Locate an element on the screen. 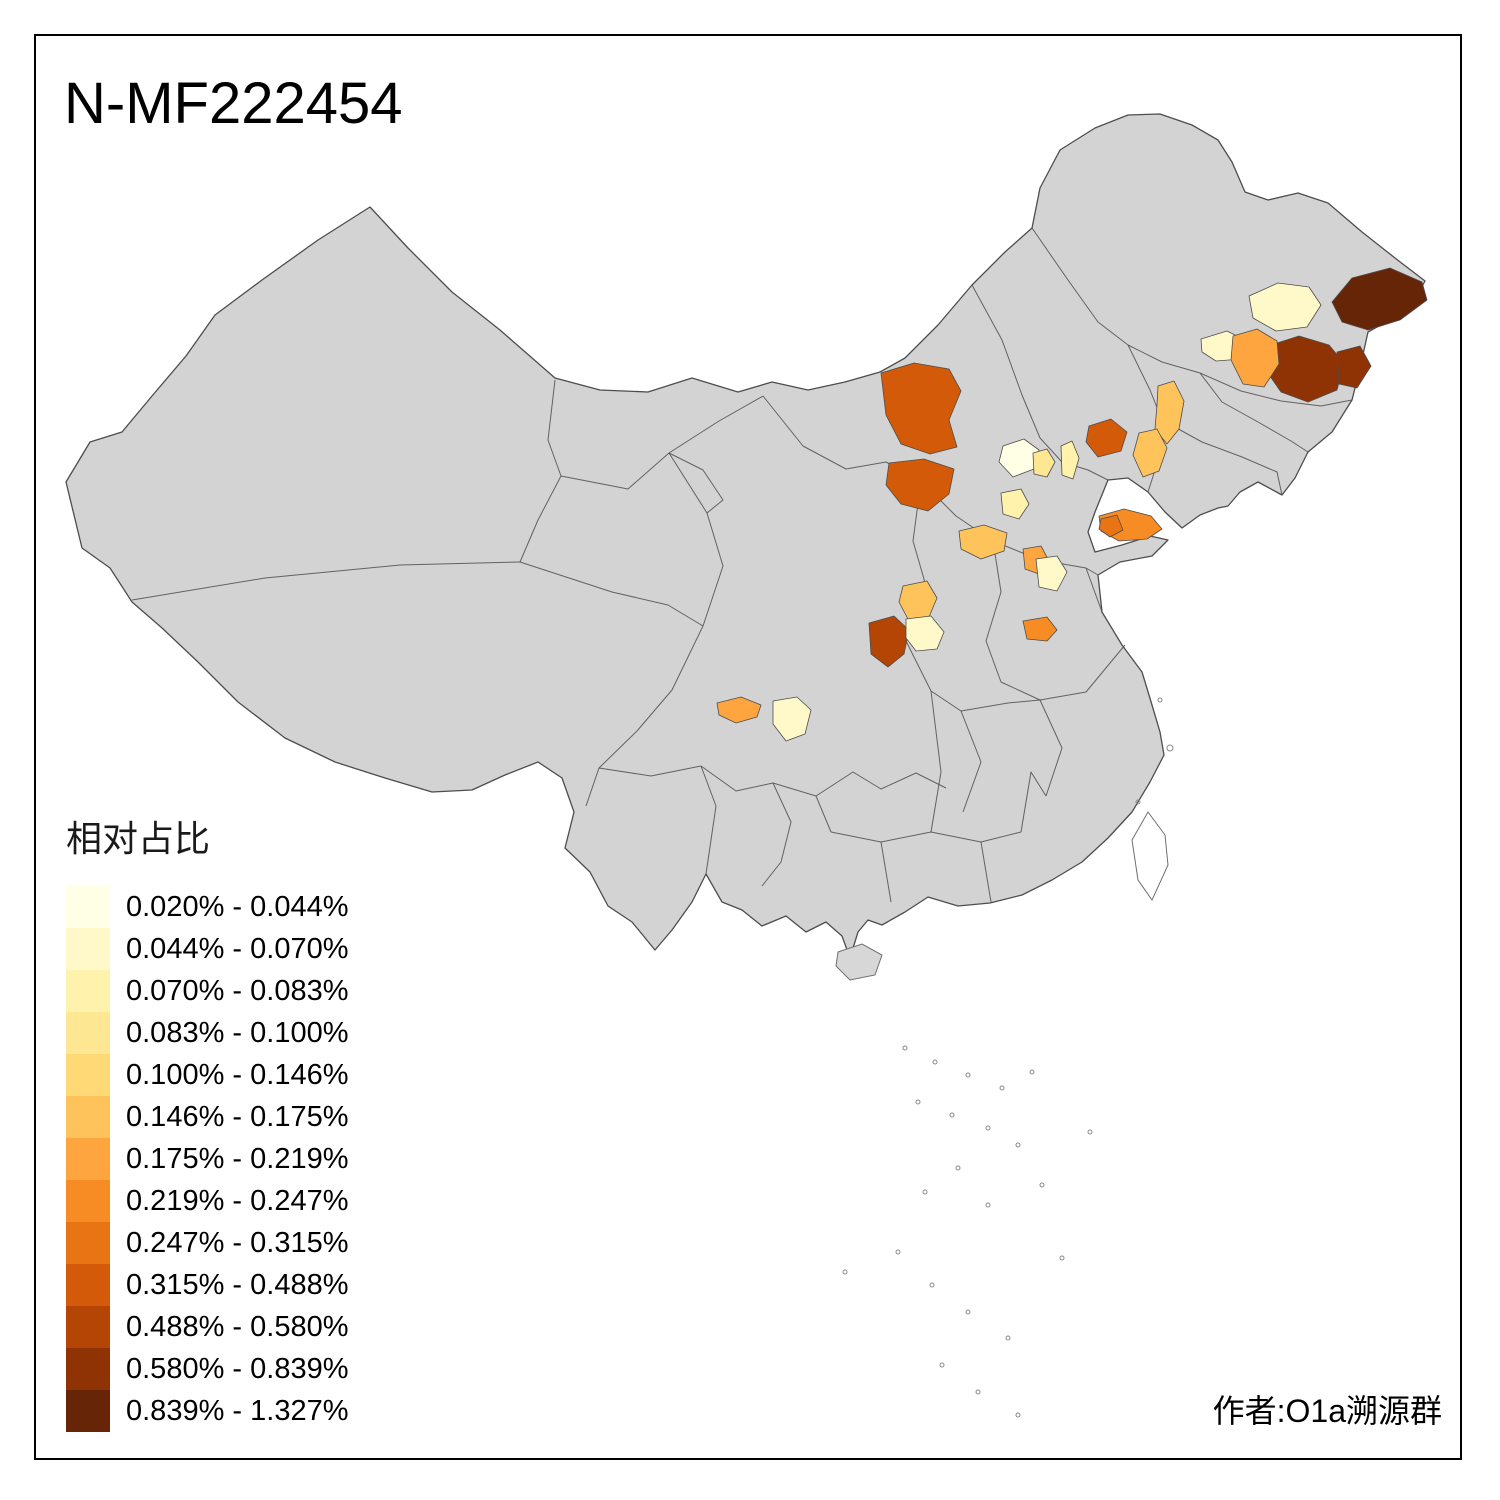 The width and height of the screenshot is (1500, 1500). legend-item: 0.020% - 0.044% is located at coordinates (207, 907).